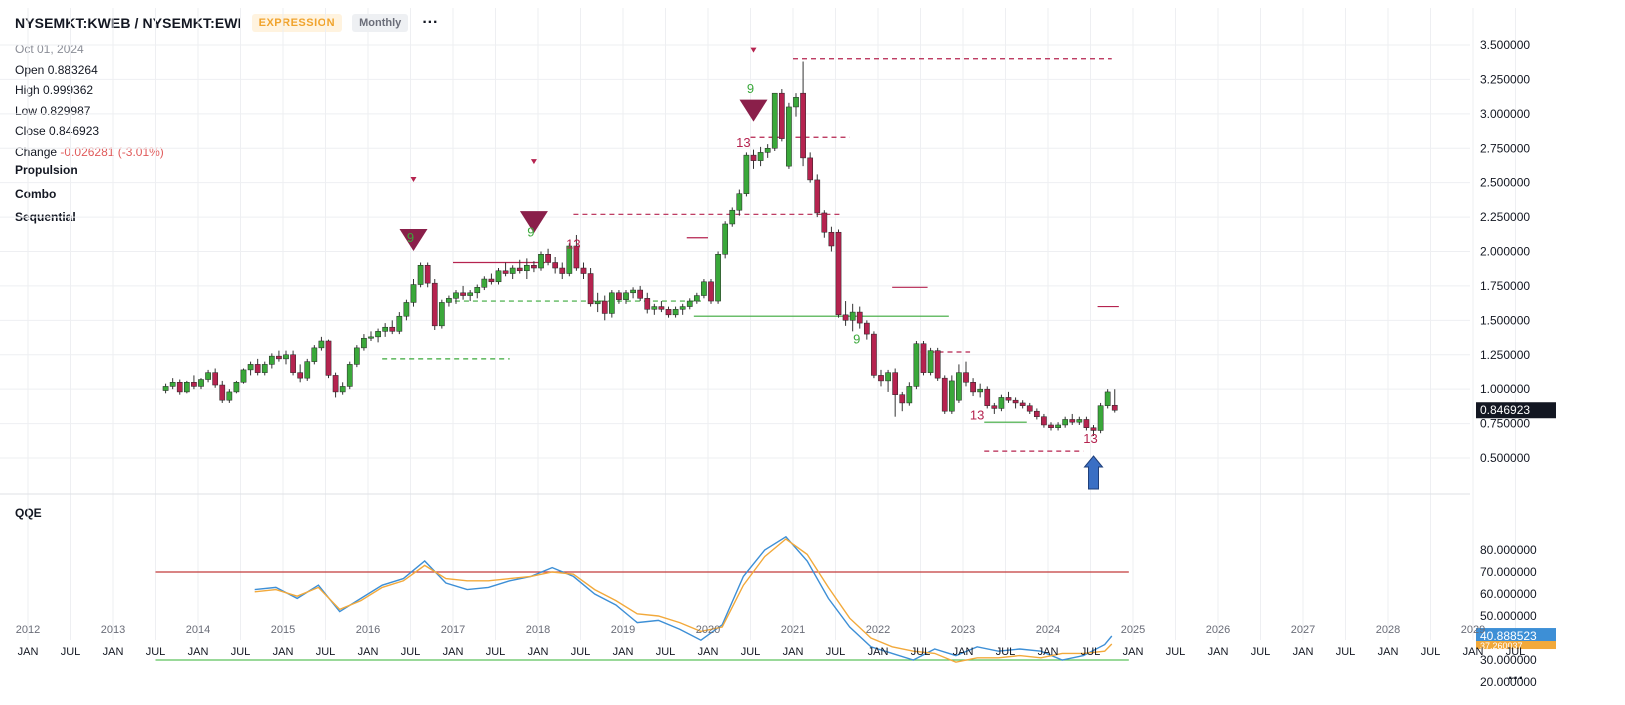 This screenshot has height=705, width=1625. What do you see at coordinates (128, 23) in the screenshot?
I see `symbol-title: NYSEMKT:KWEB / NYSEMKT:EWI` at bounding box center [128, 23].